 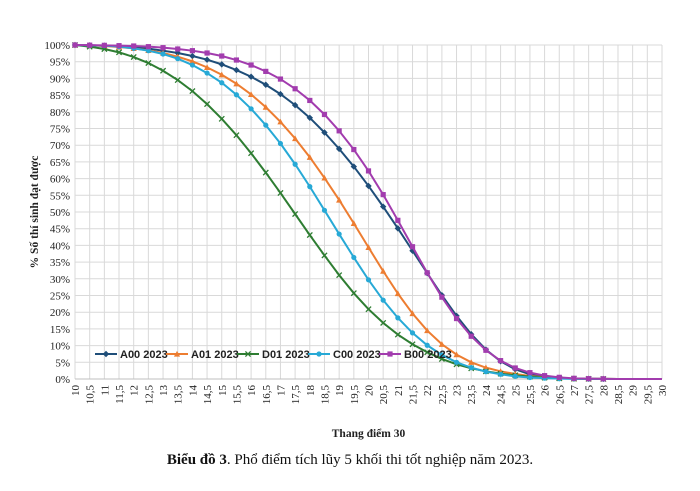 What do you see at coordinates (472, 395) in the screenshot?
I see `x-tick-label: 23,5` at bounding box center [472, 395].